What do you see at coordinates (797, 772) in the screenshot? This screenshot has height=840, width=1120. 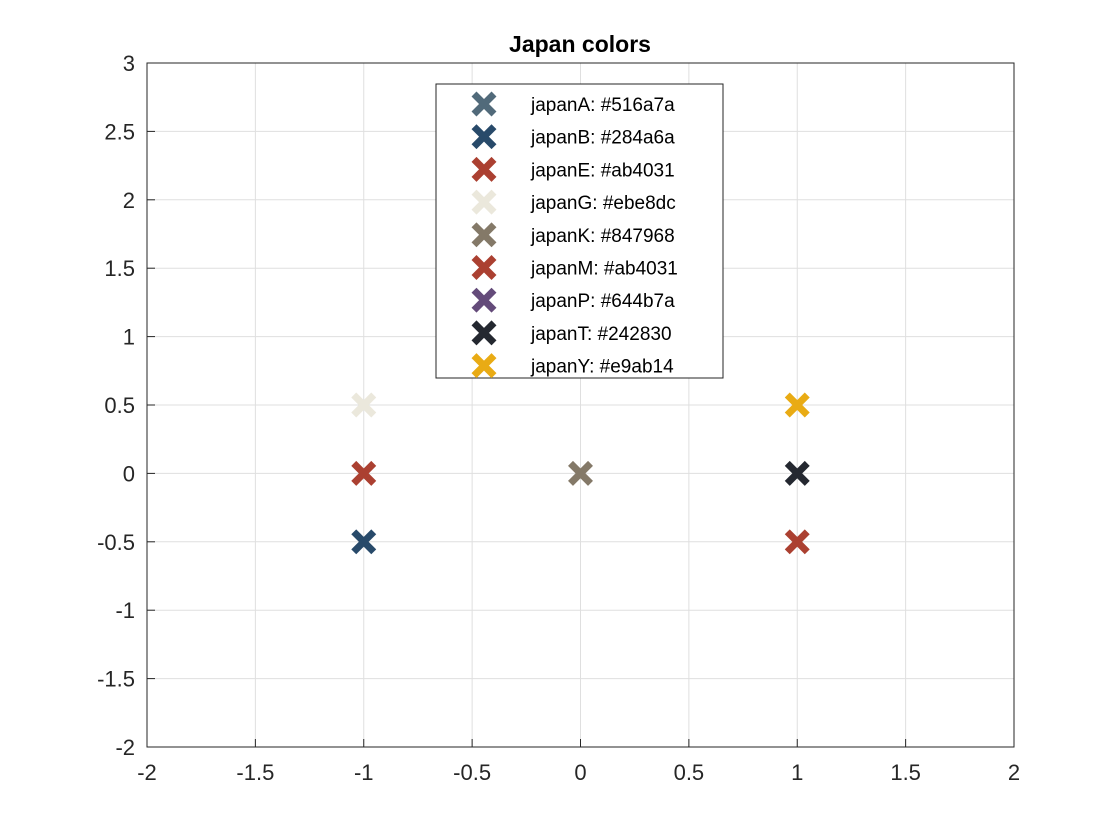 I see `x-tick-label: 1` at bounding box center [797, 772].